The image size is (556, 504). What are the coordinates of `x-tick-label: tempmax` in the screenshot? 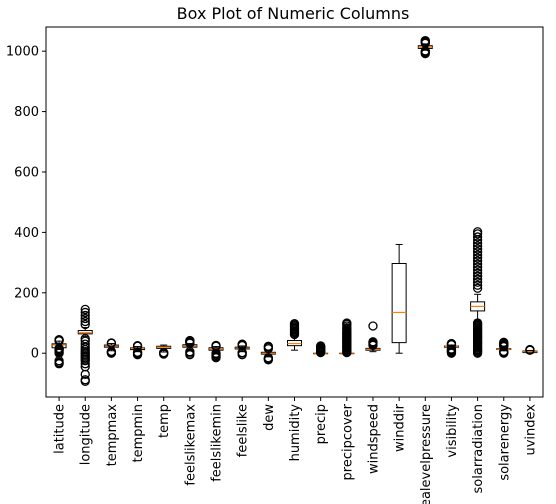 It's located at (112, 435).